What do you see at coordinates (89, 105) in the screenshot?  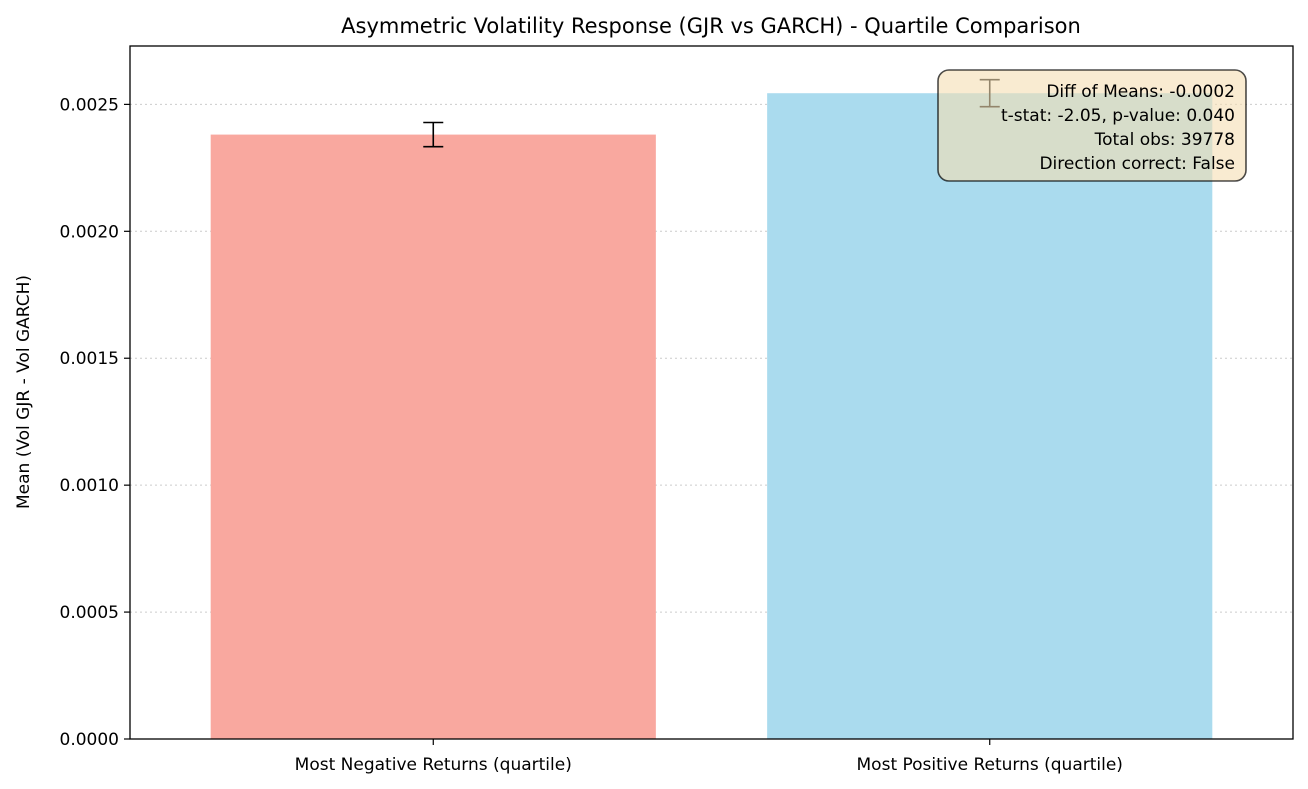 I see `y-tick-label: 0.0025` at bounding box center [89, 105].